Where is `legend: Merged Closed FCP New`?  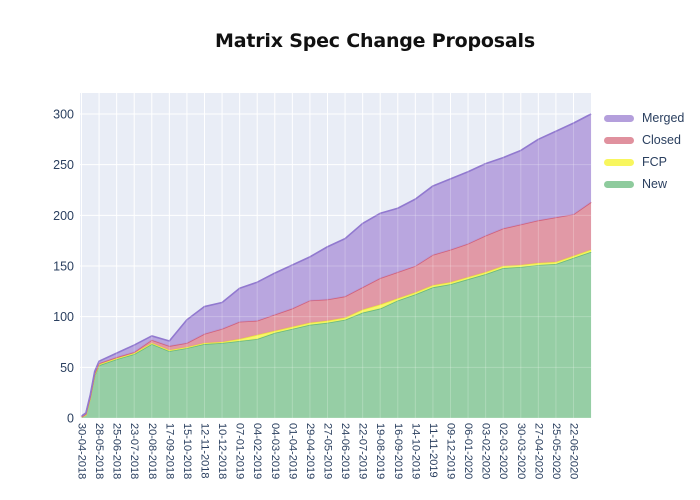
legend: Merged Closed FCP New is located at coordinates (644, 151).